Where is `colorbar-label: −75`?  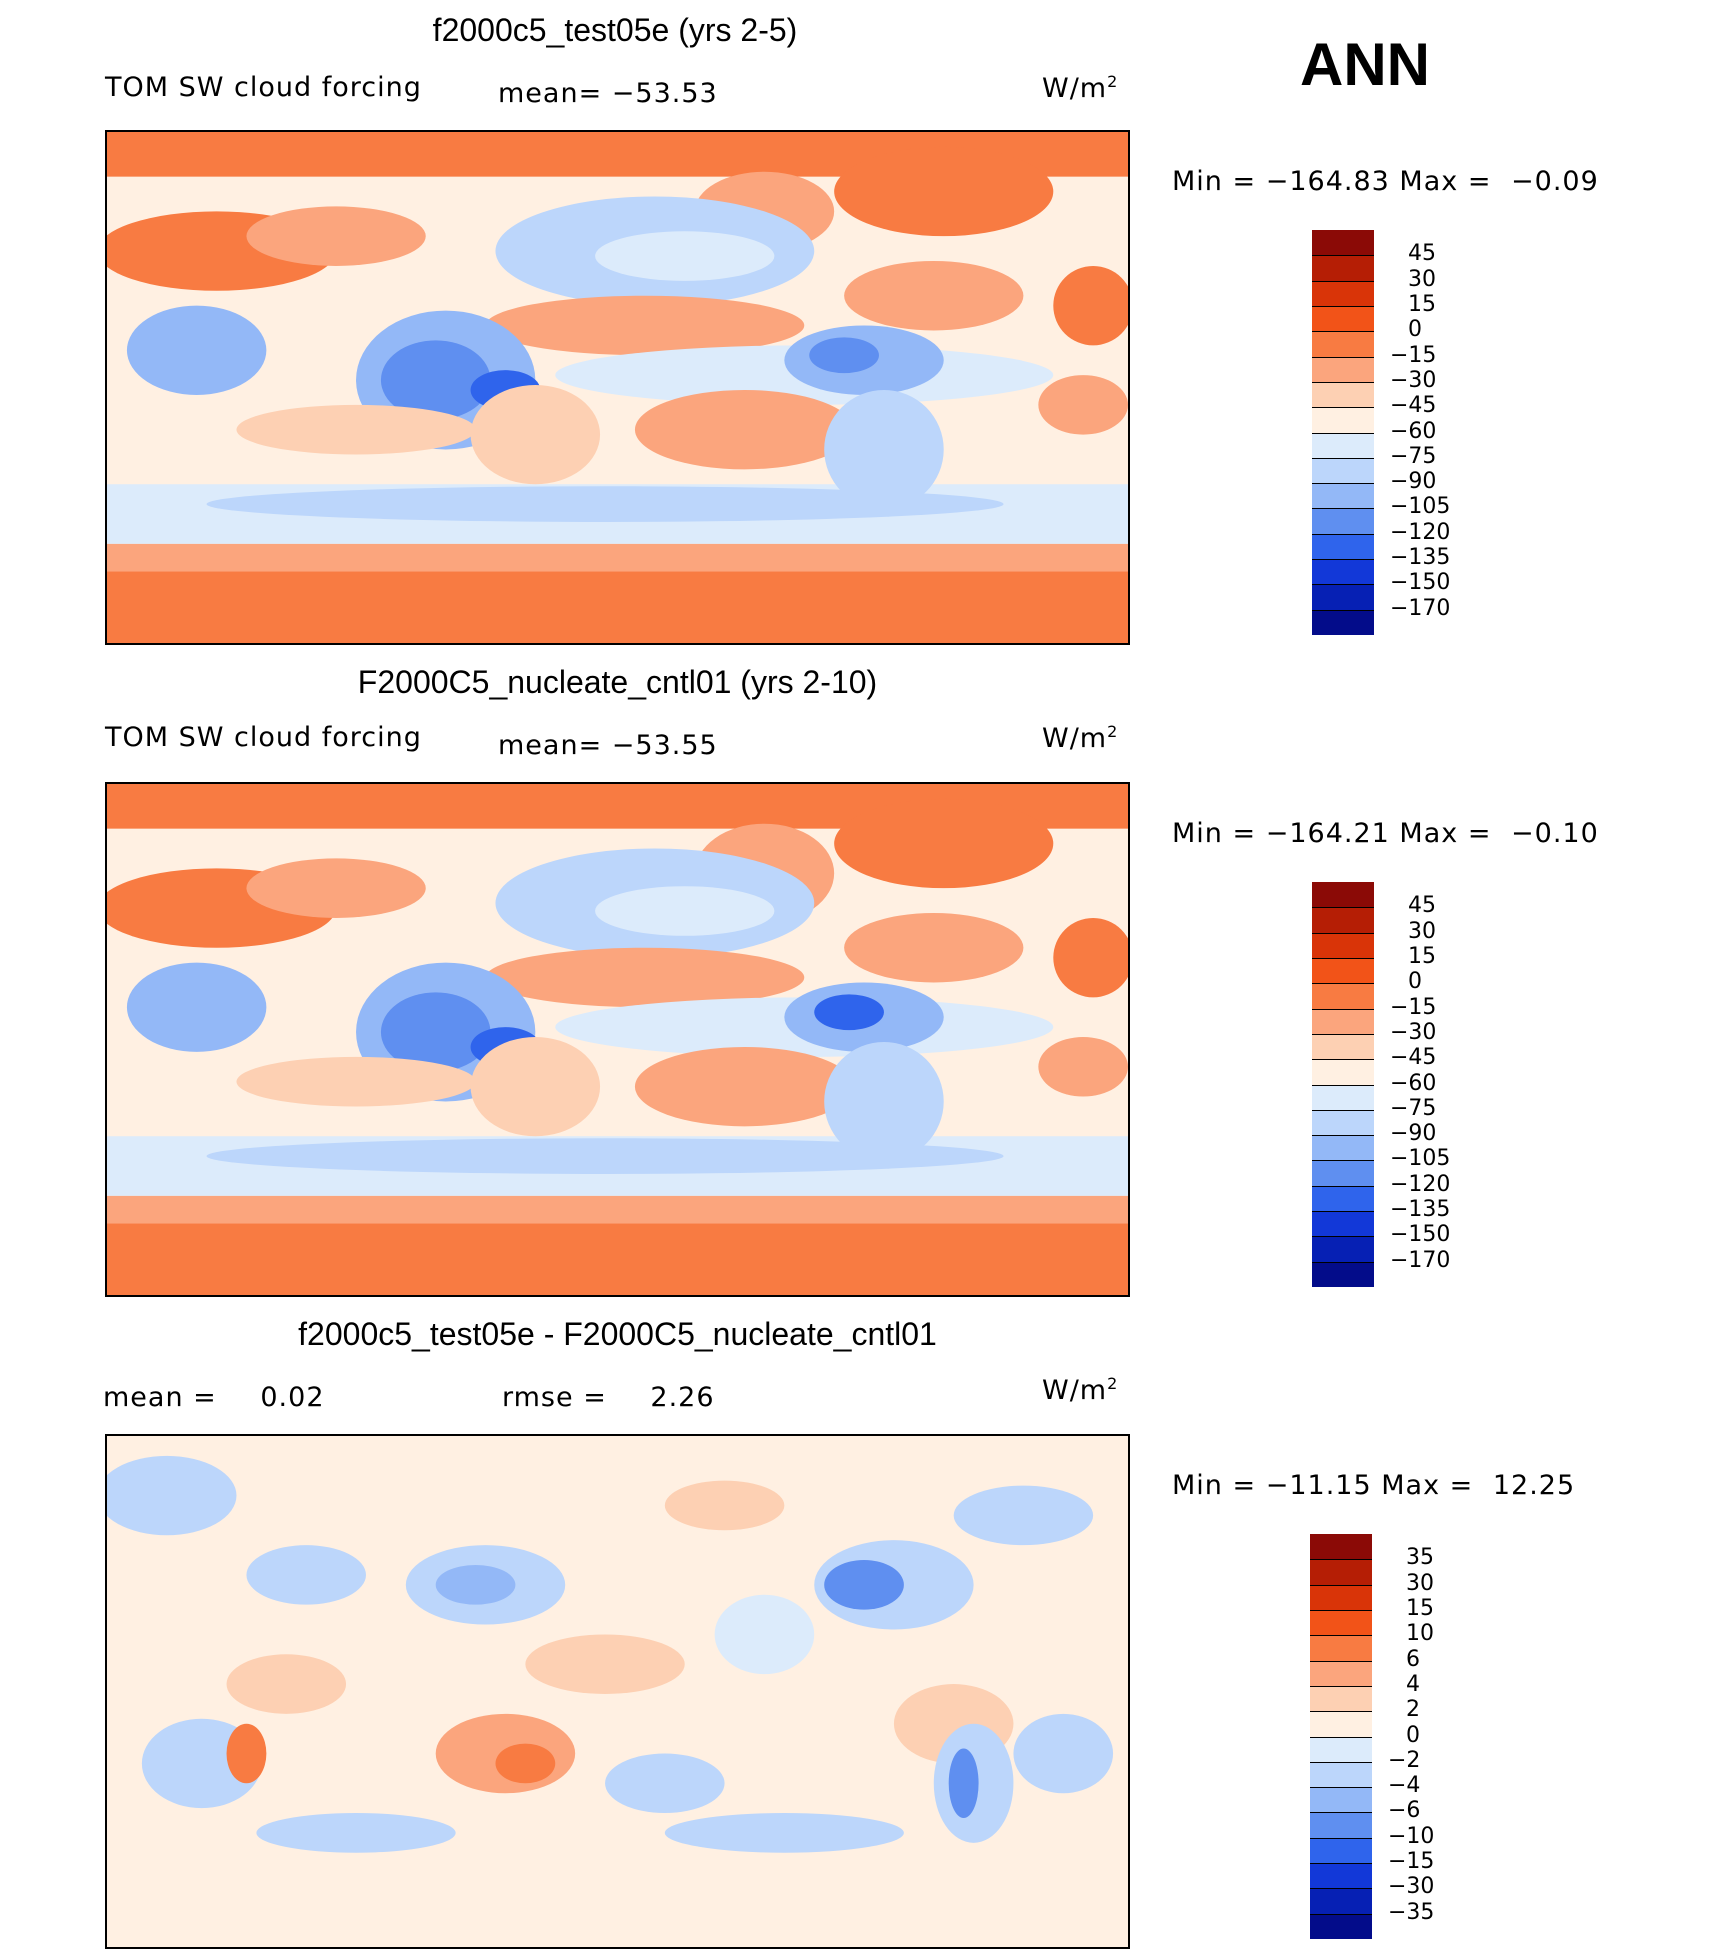 colorbar-label: −75 is located at coordinates (1413, 456).